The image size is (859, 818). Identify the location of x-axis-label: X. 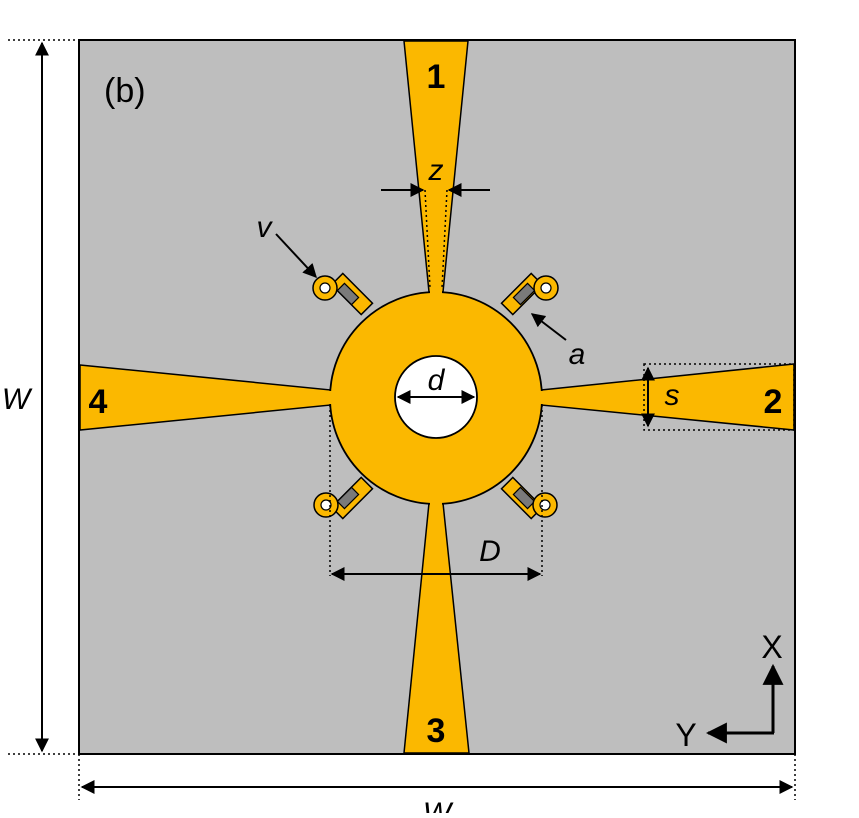
(771, 647).